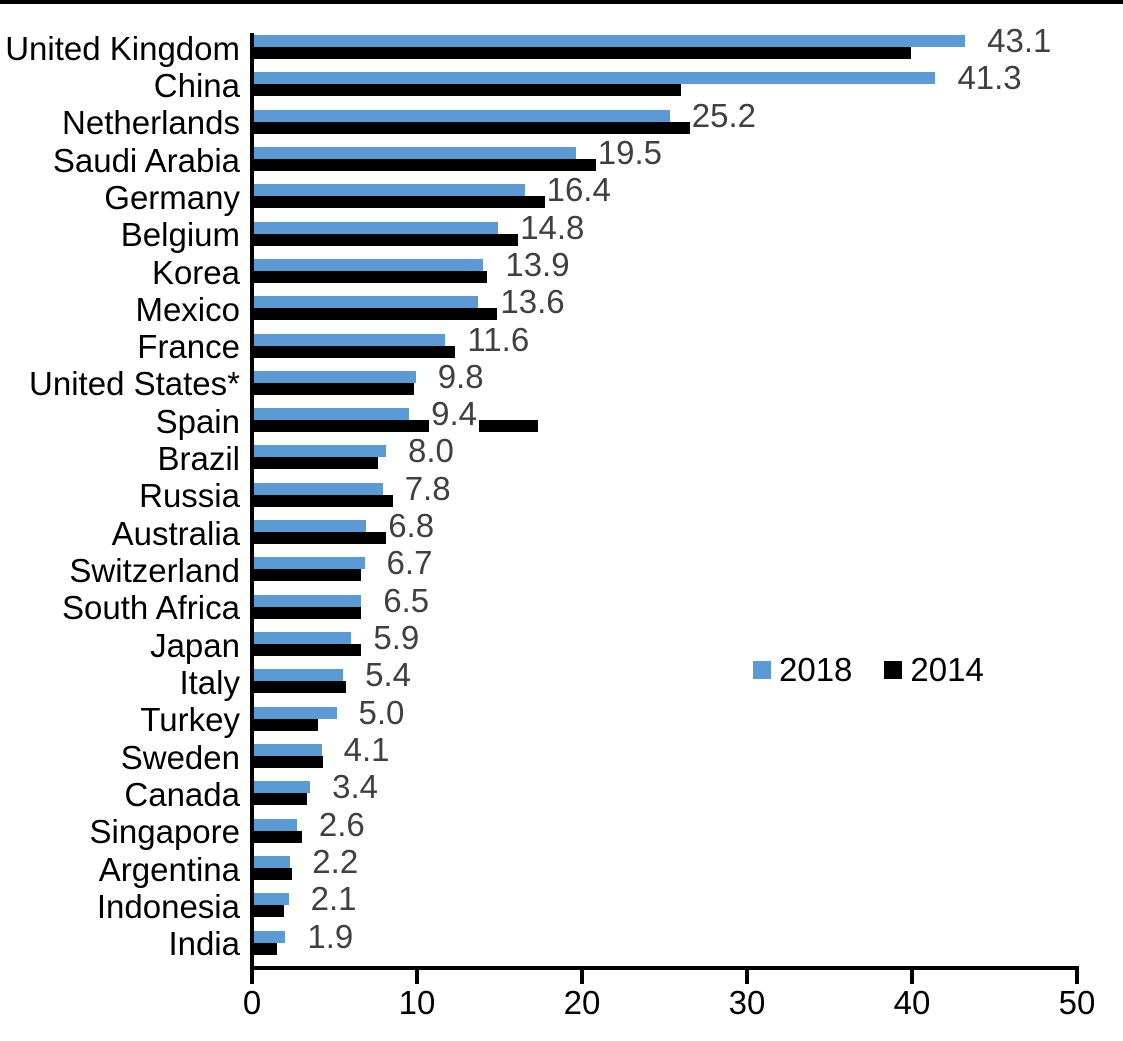 The image size is (1123, 1041). I want to click on x-axis-tick-label: 0, so click(252, 1002).